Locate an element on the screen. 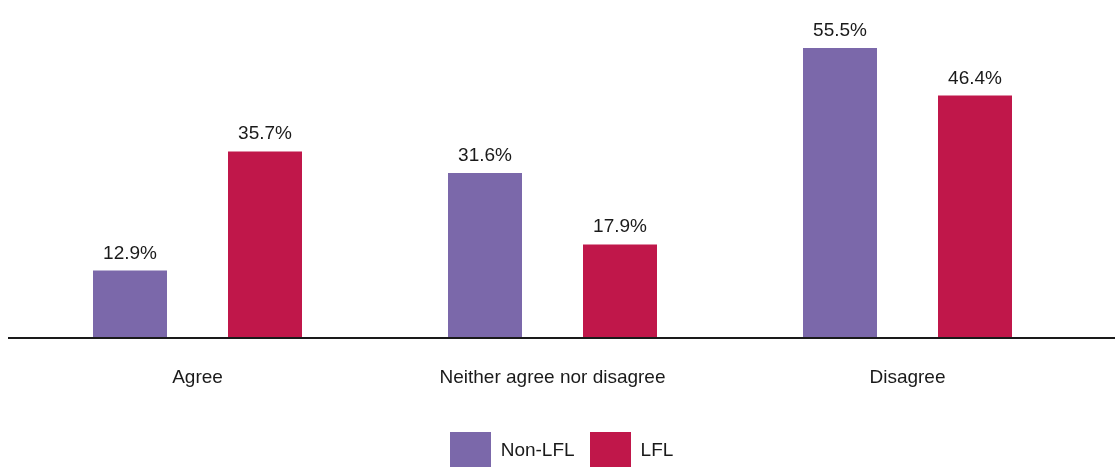  data-label: 55.5% is located at coordinates (840, 29).